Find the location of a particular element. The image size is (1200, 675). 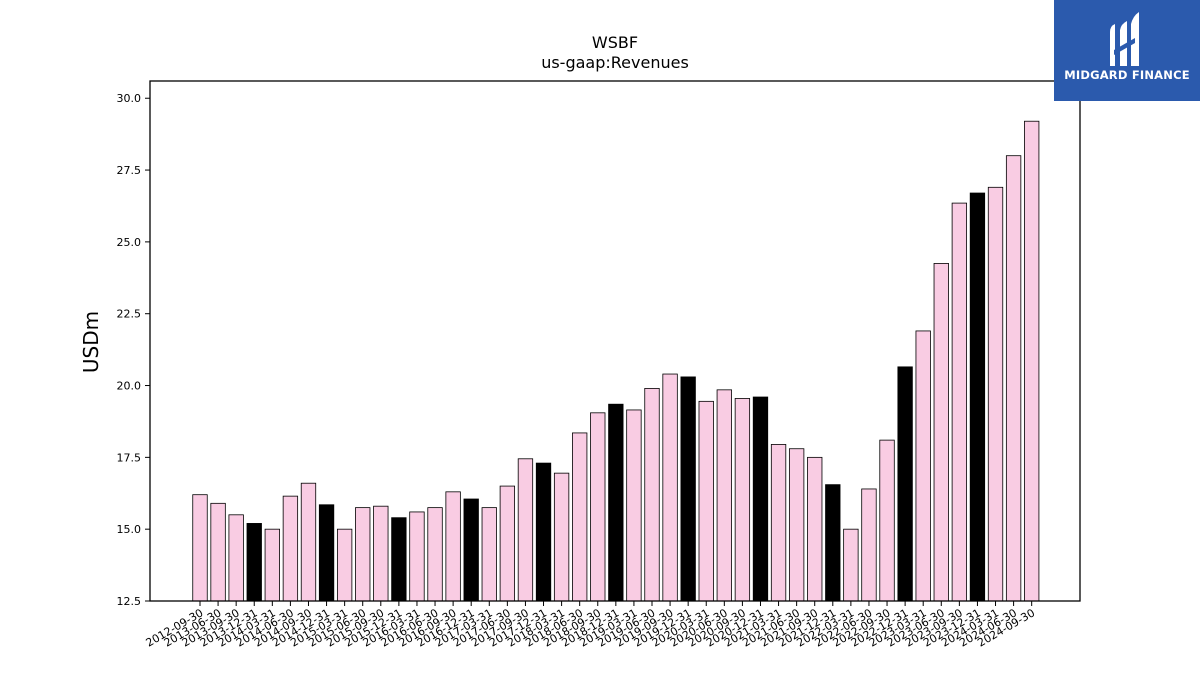

y-tick-label: 17.5 is located at coordinates (129, 457).